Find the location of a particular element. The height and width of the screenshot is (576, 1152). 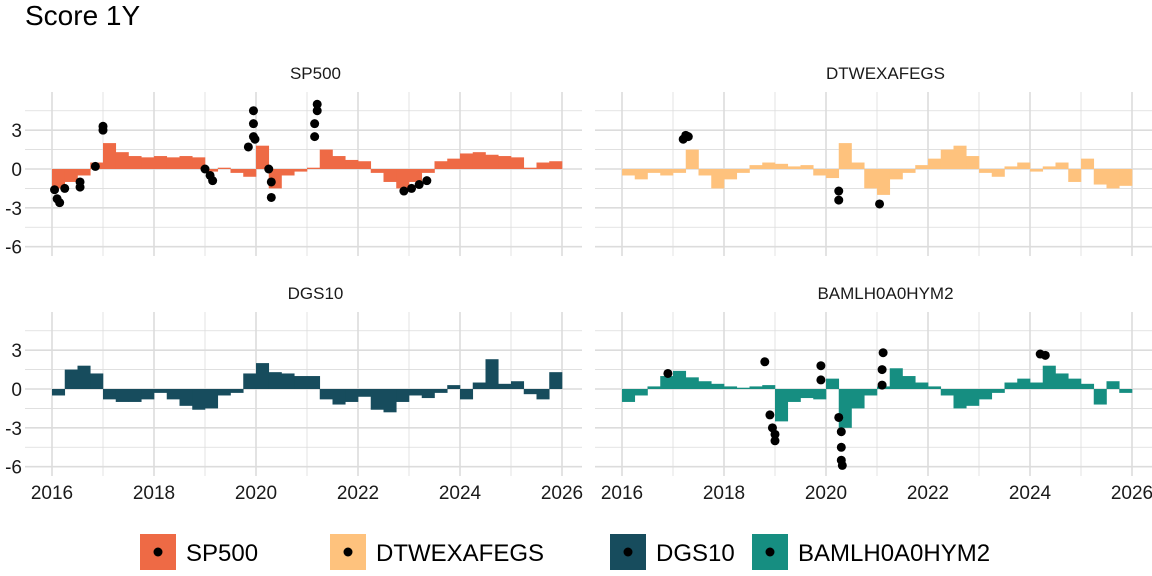

legend-point is located at coordinates (158, 552).